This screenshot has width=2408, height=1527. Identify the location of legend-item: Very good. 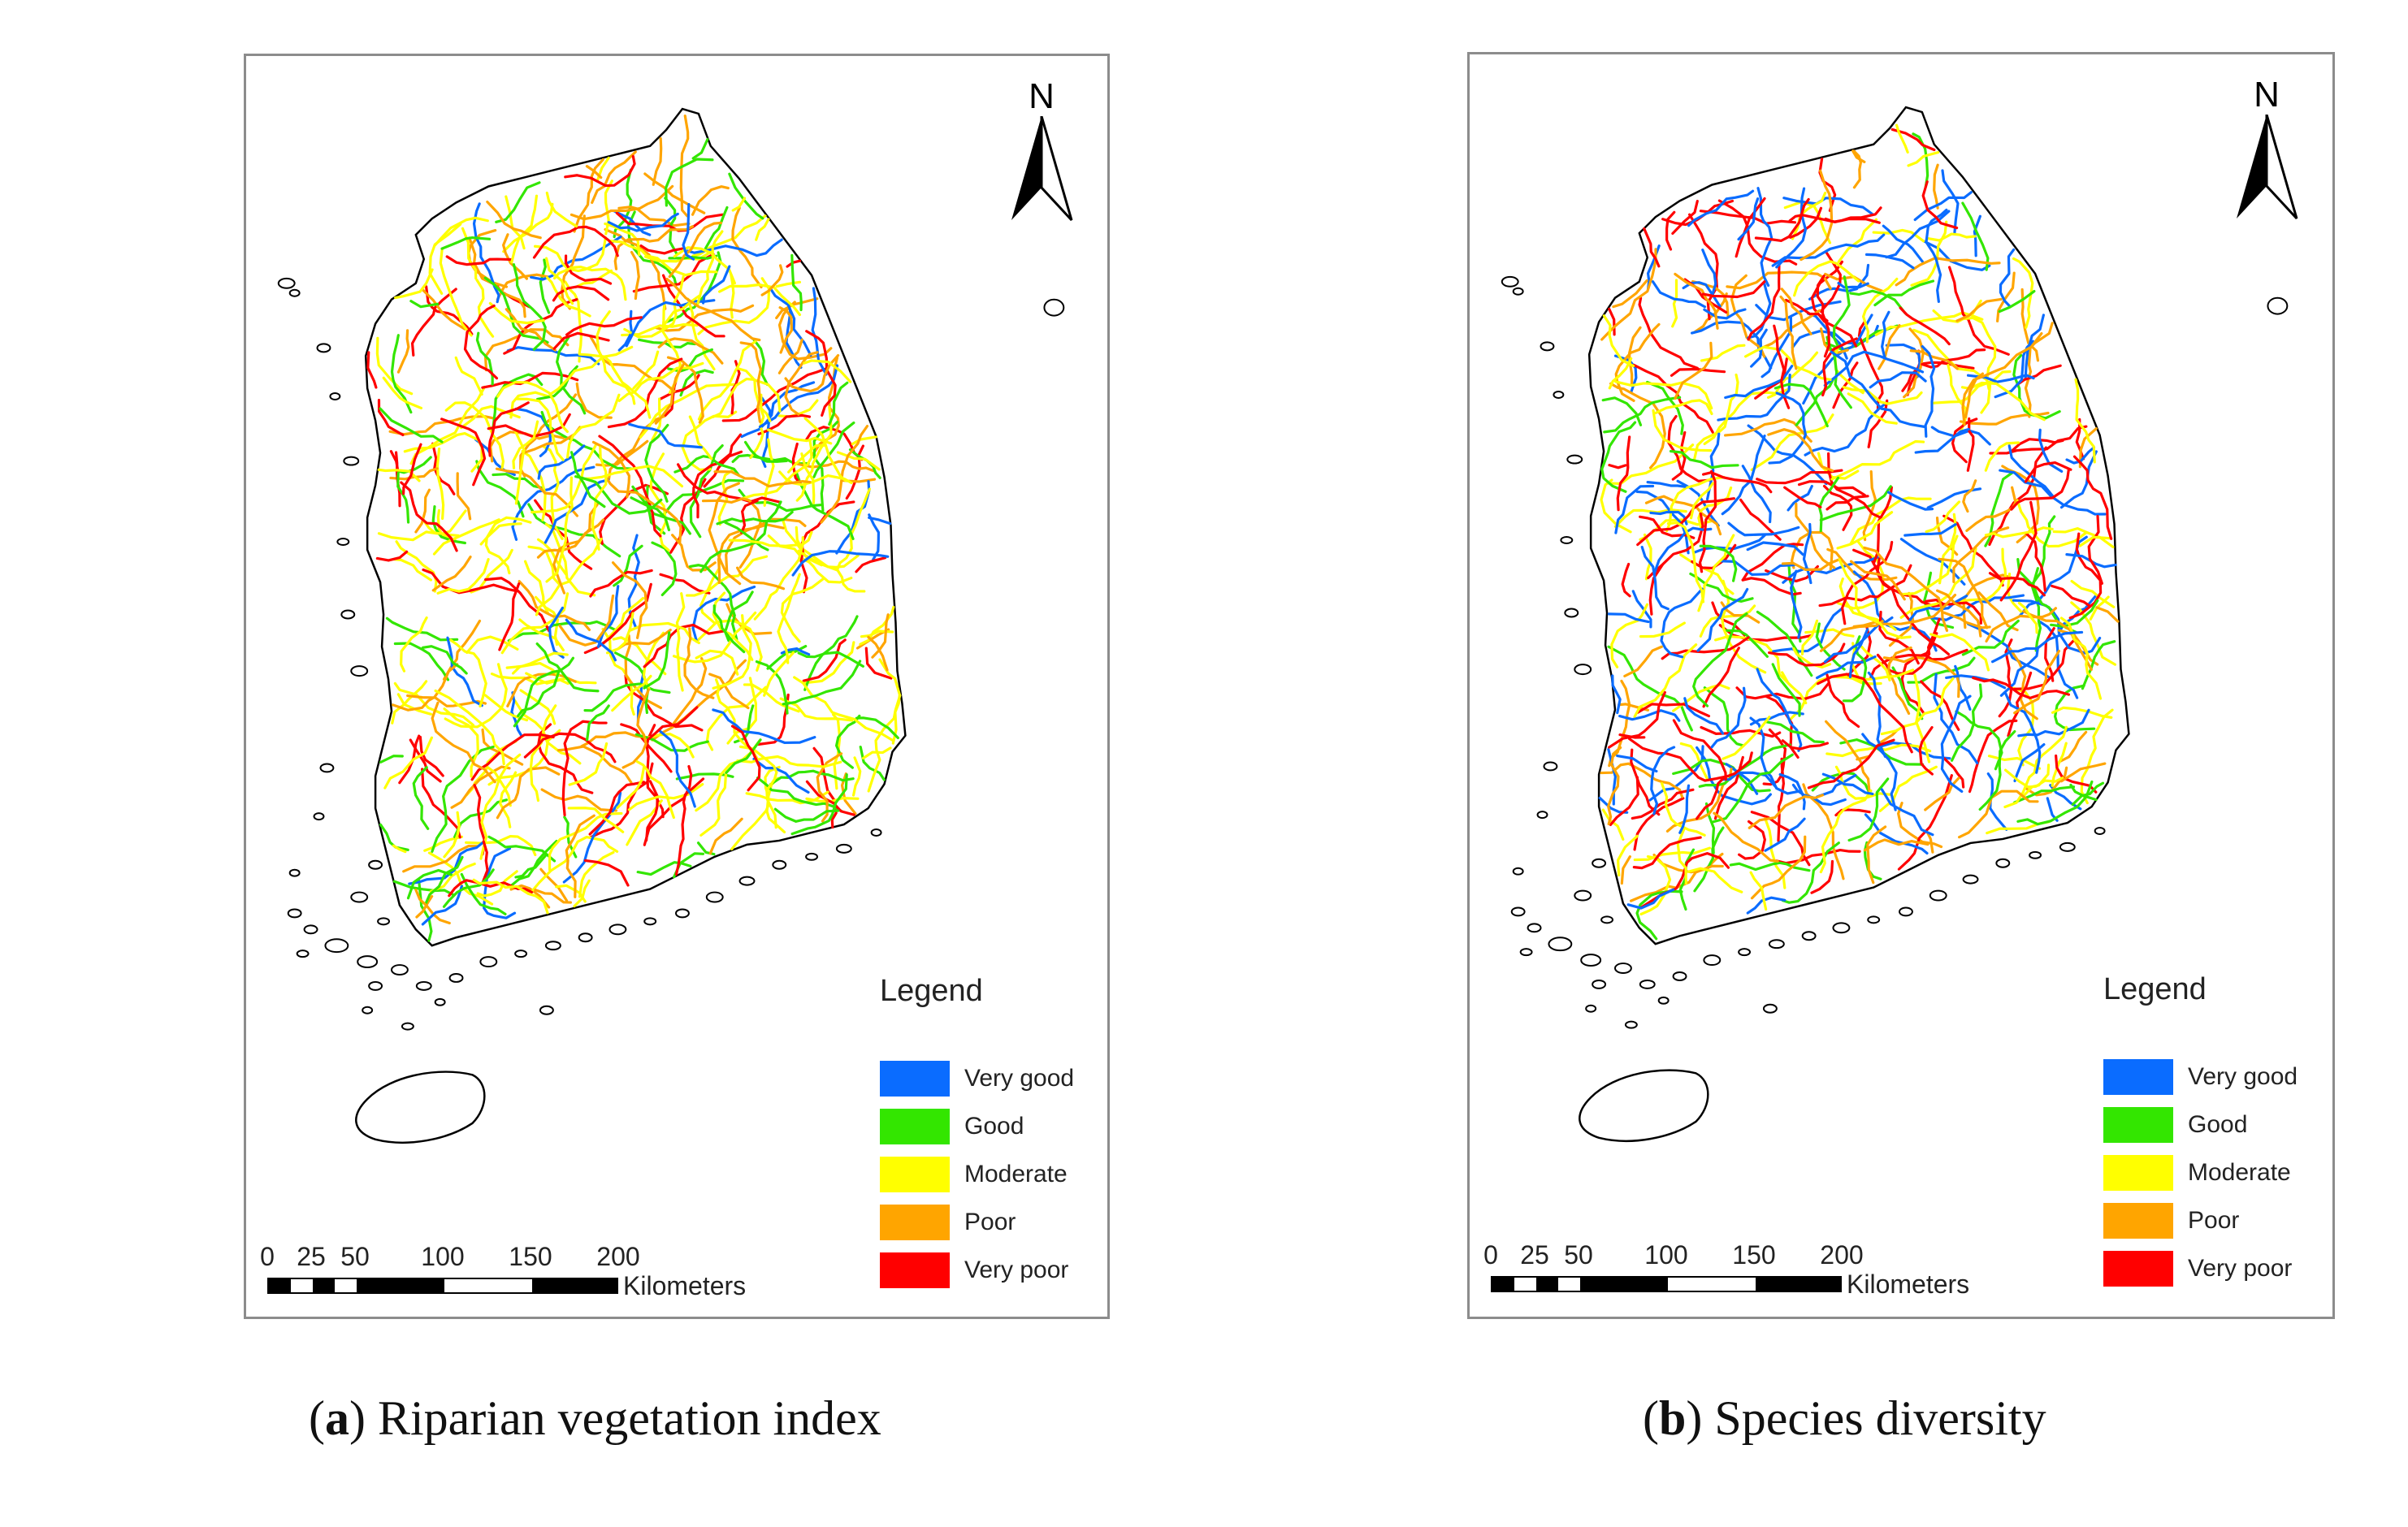
(2217, 1077).